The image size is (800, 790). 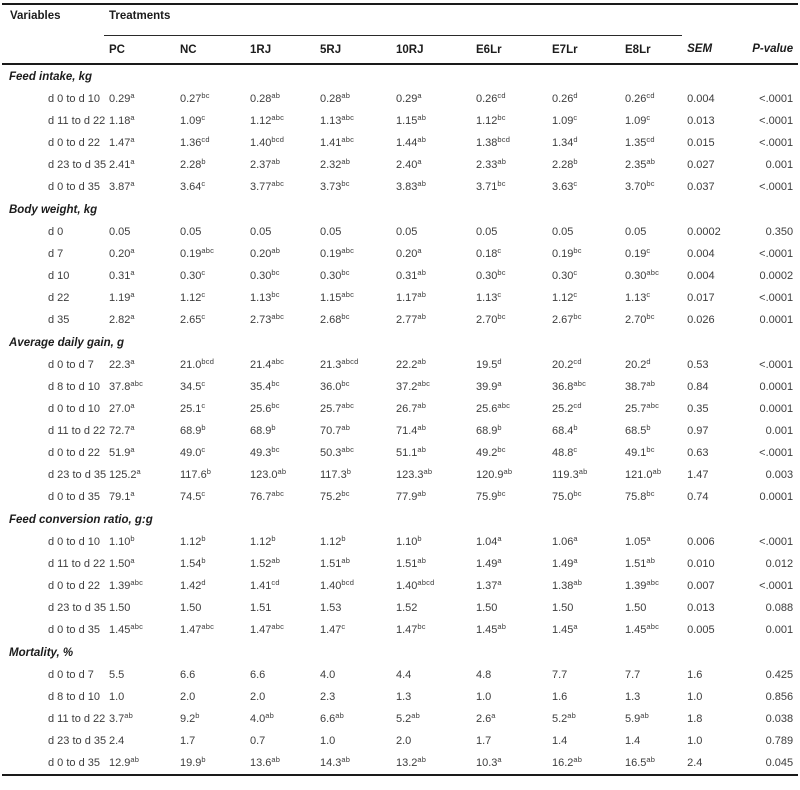 I want to click on value-cell-e6lr: 75.9bc, so click(x=491, y=495).